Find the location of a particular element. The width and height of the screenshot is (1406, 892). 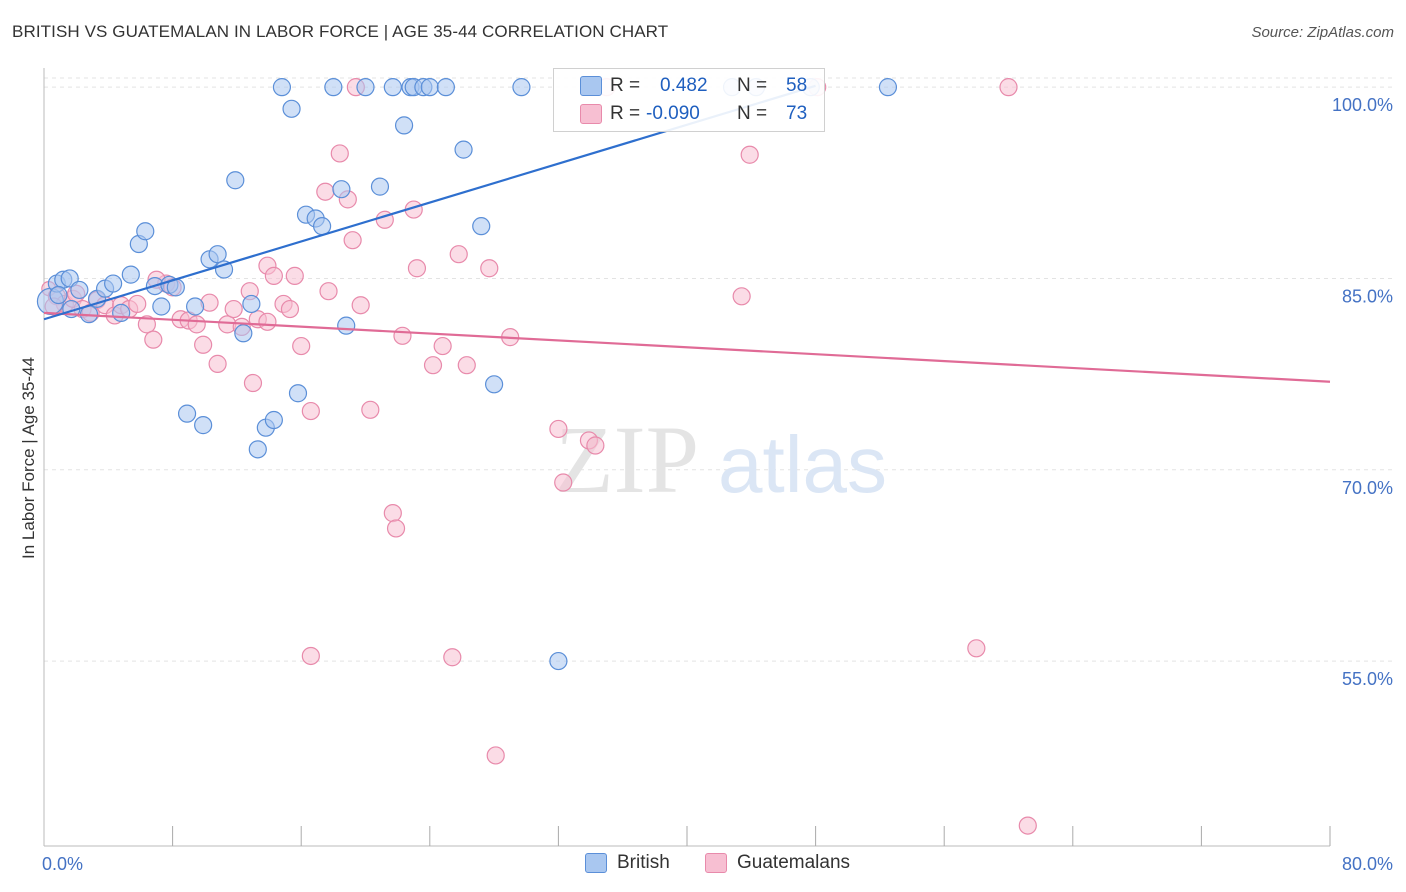

guatemalan-swatch is located at coordinates (591, 114).